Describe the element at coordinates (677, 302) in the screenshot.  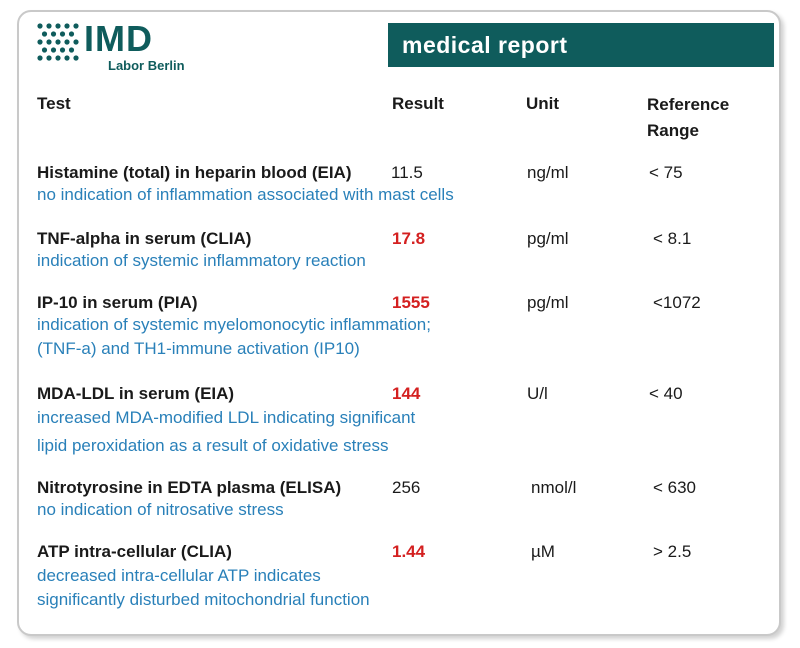
I see `reference-range: <1072` at that location.